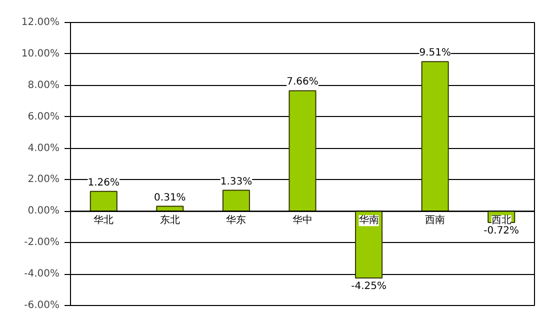  I want to click on data-label: -4.25%, so click(368, 286).